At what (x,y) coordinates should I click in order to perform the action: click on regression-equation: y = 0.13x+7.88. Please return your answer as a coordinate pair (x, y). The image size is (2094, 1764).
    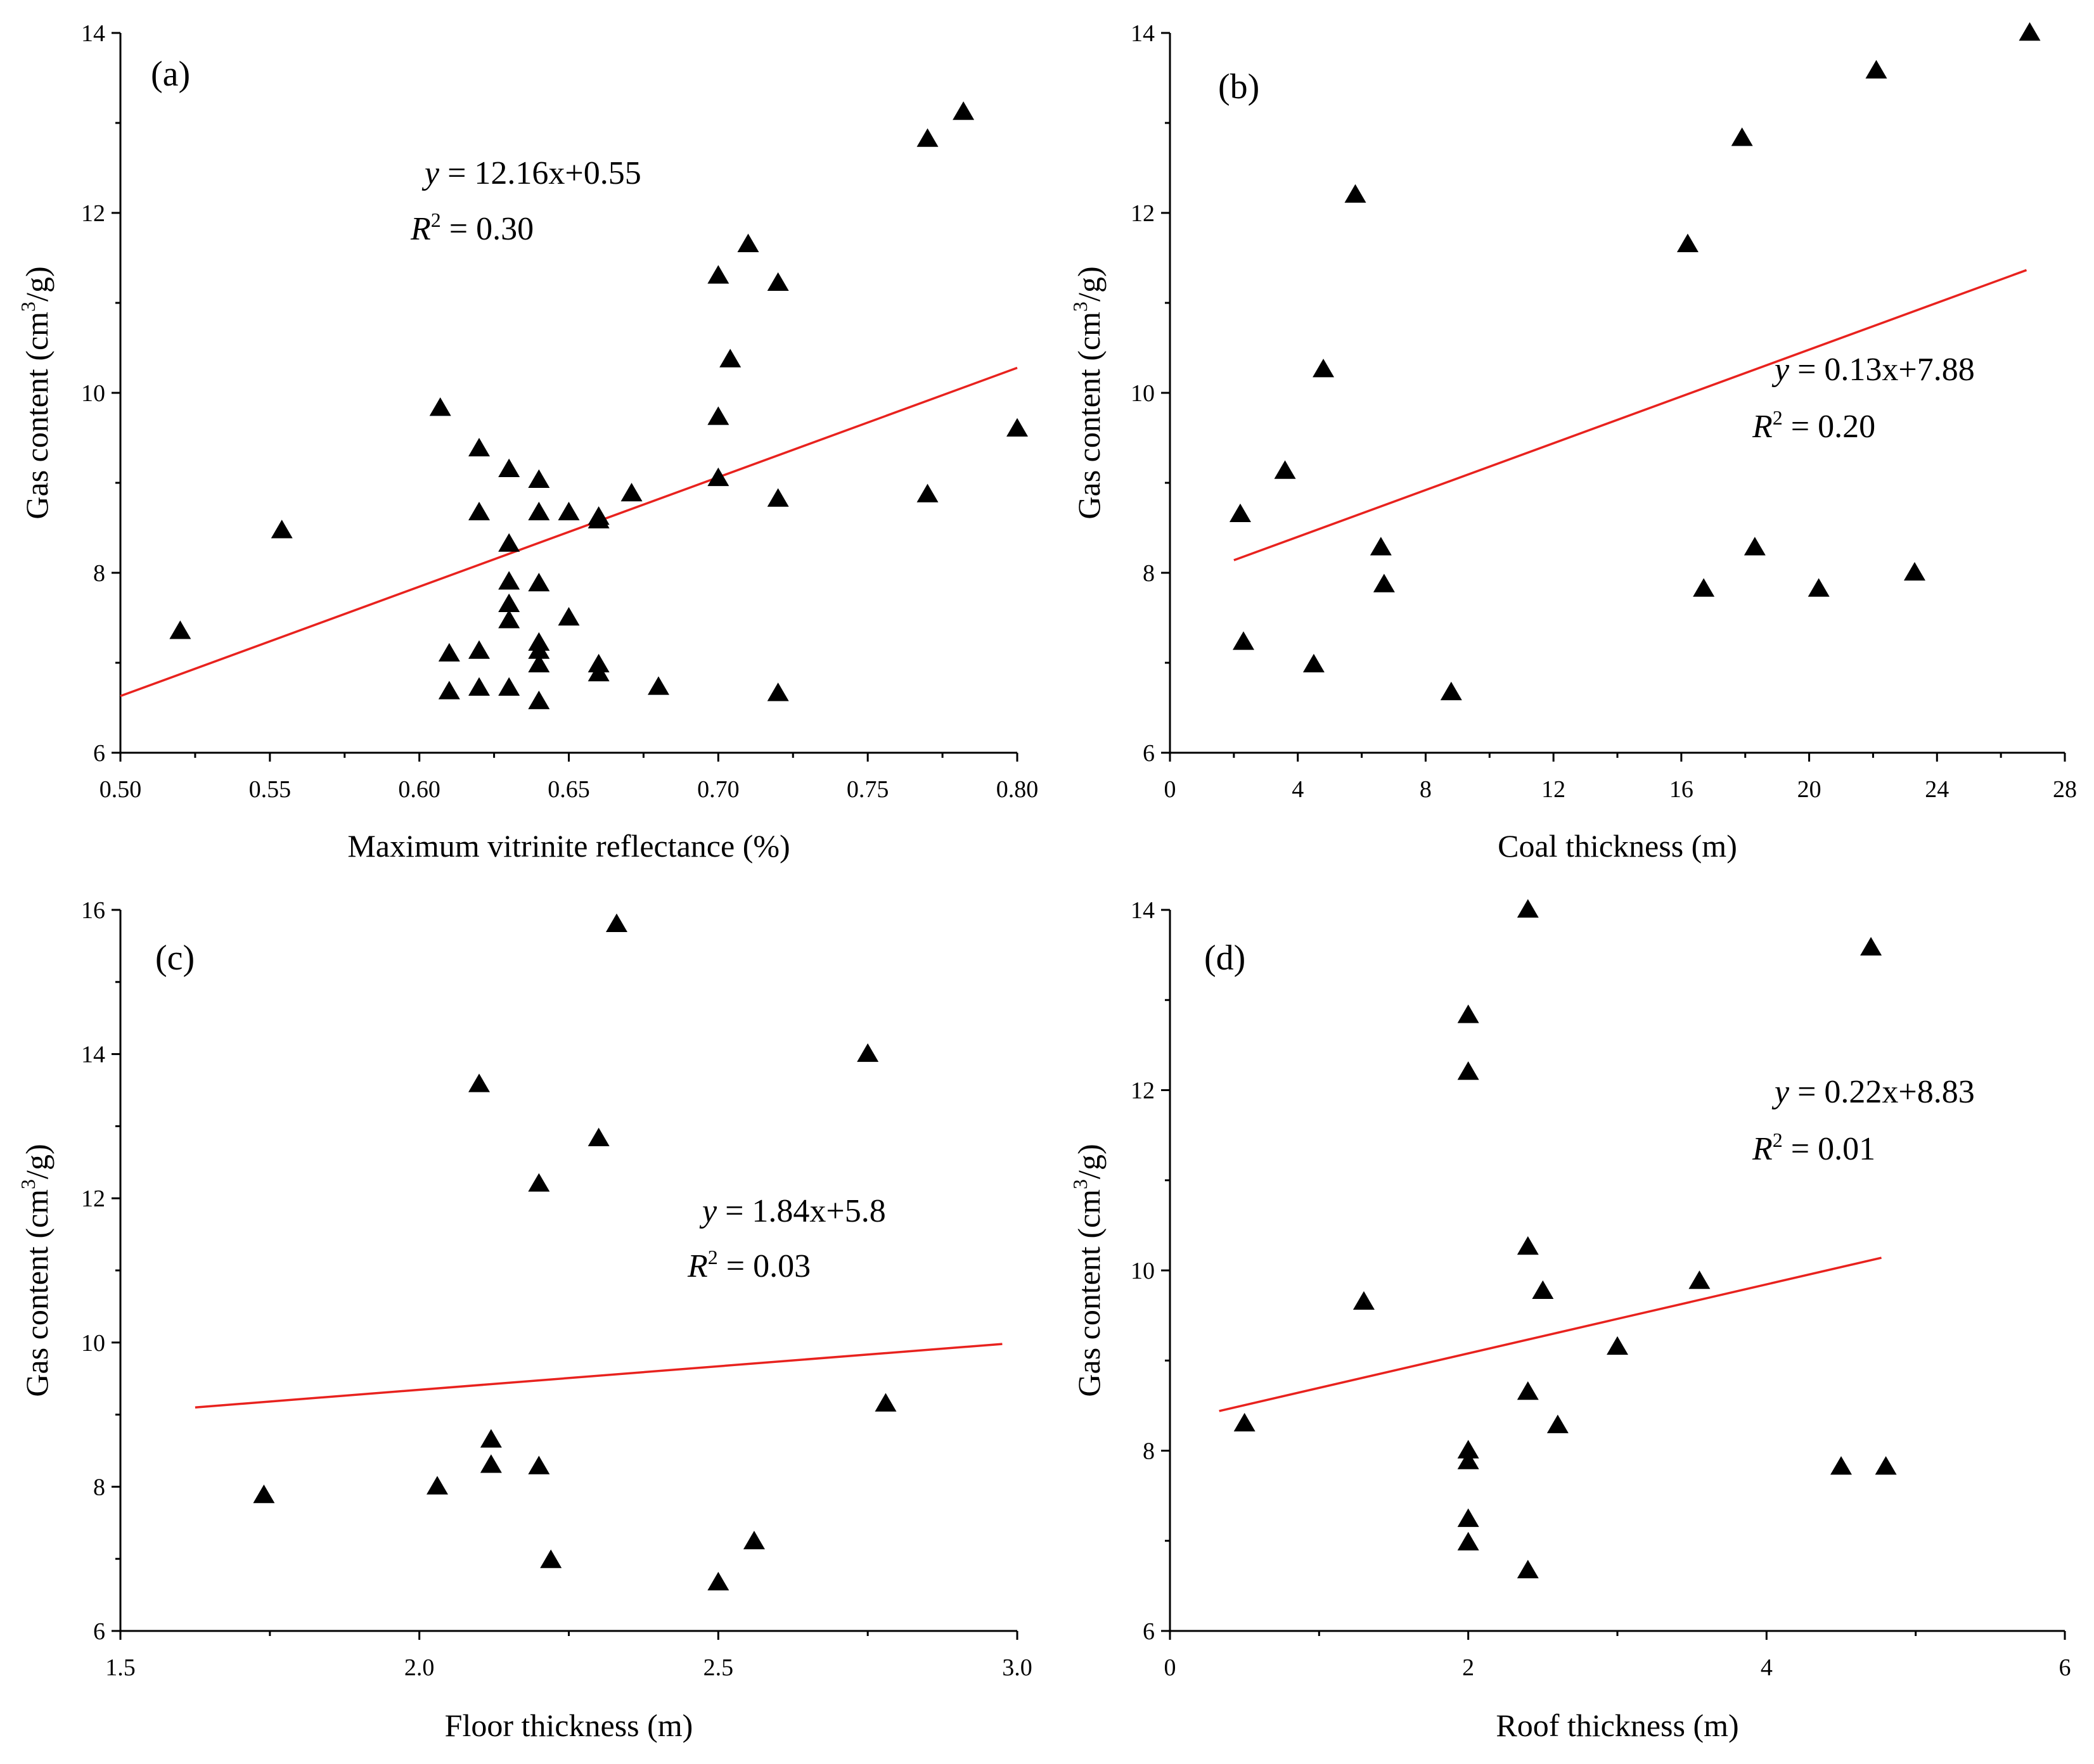
    Looking at the image, I should click on (1873, 370).